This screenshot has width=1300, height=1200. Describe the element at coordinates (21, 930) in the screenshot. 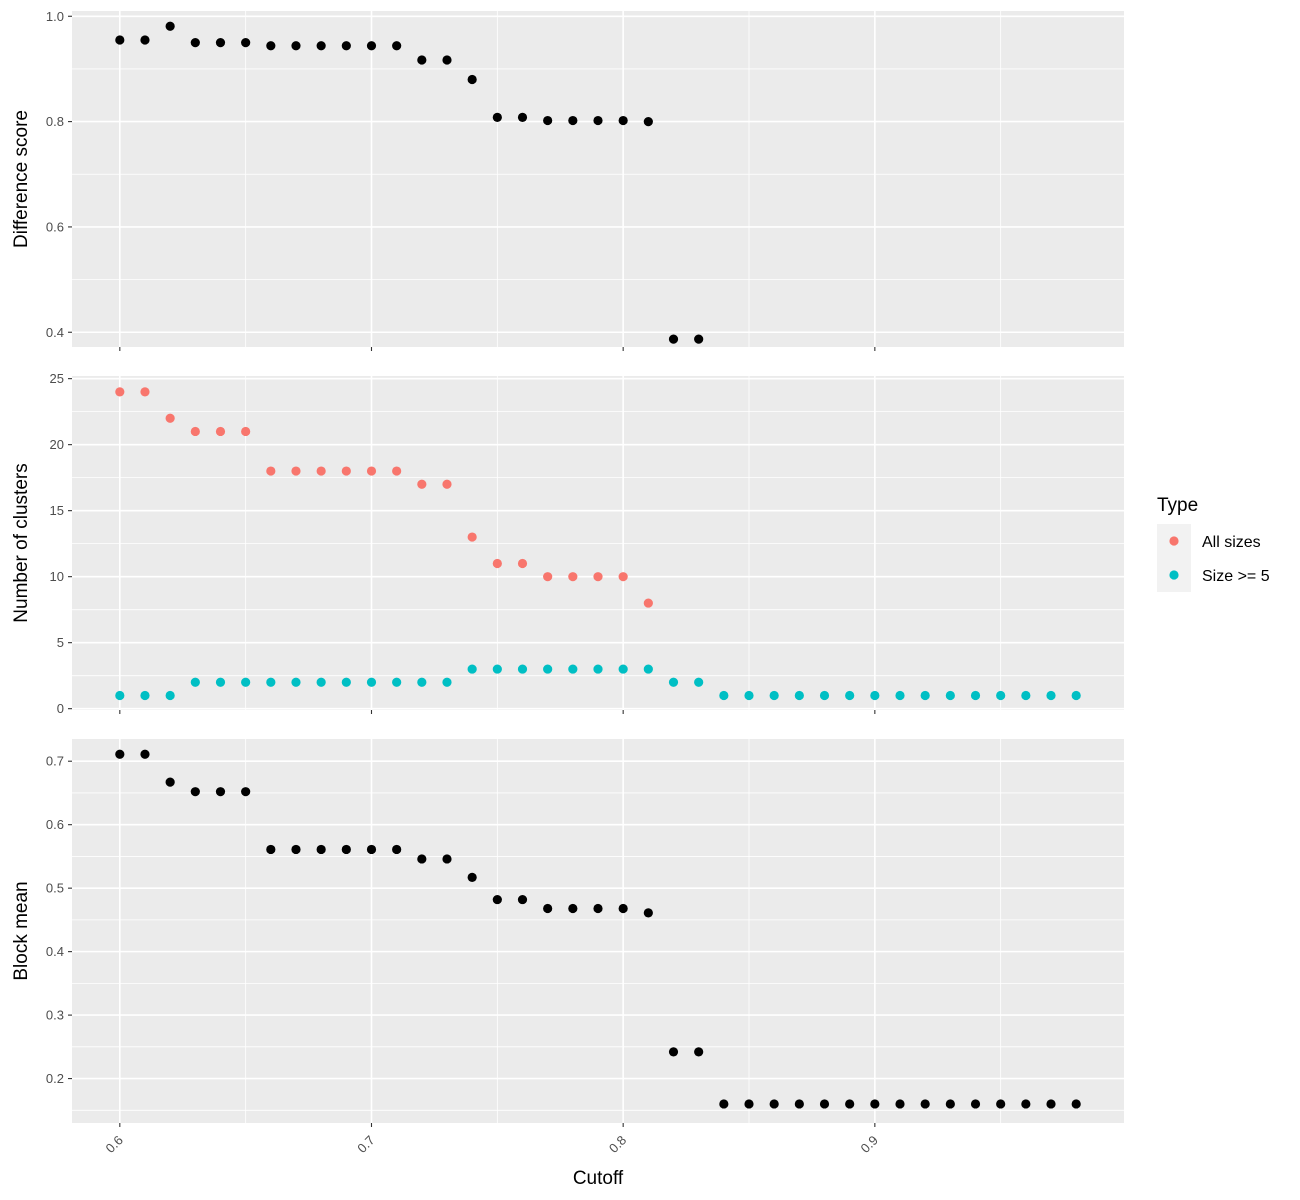

I see `y-axis-title: Block mean` at that location.